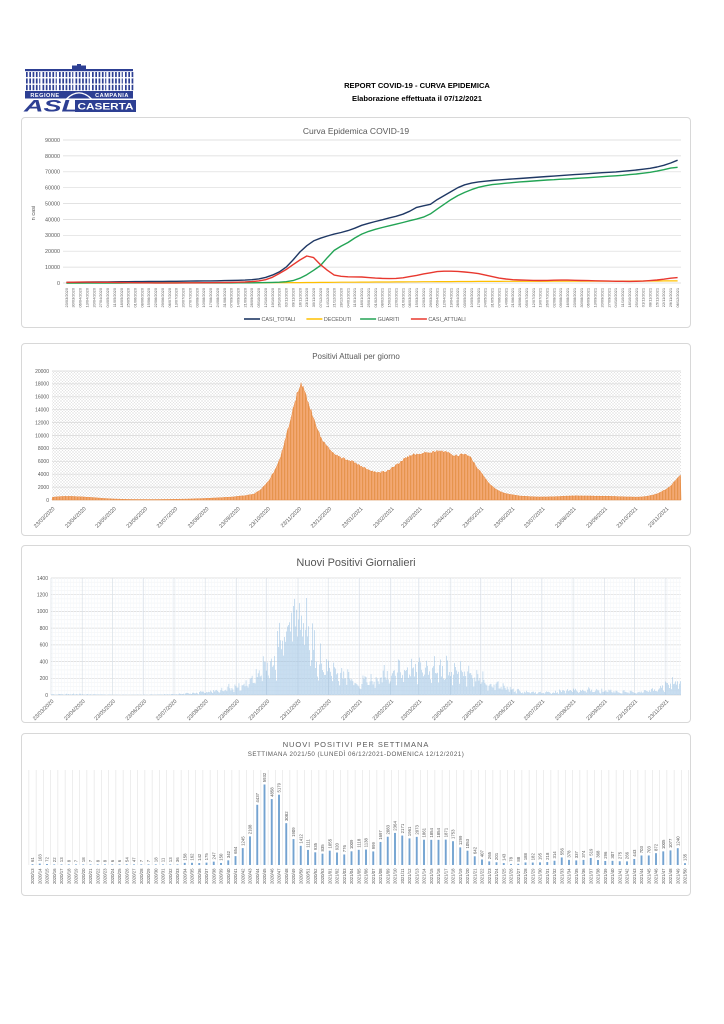 This screenshot has width=724, height=1024. I want to click on svg-text: 296, so click(605, 855).